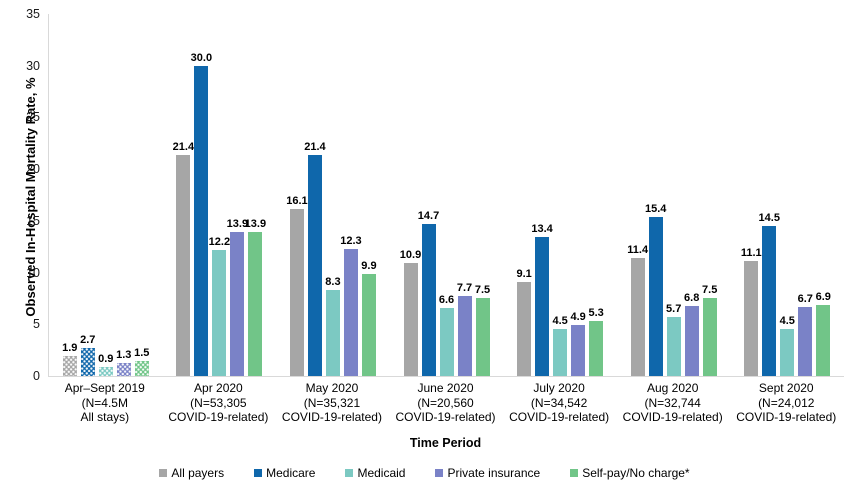  What do you see at coordinates (542, 299) in the screenshot?
I see `bar: 13.4` at bounding box center [542, 299].